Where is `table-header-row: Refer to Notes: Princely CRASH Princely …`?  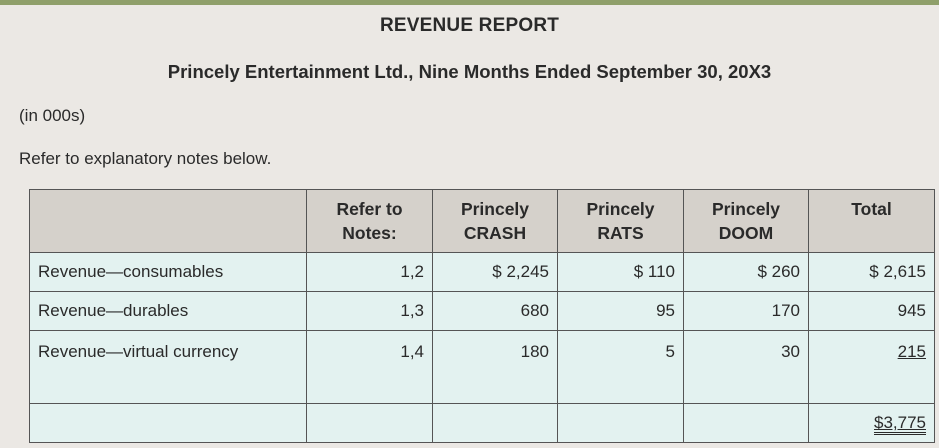 table-header-row: Refer to Notes: Princely CRASH Princely … is located at coordinates (482, 221).